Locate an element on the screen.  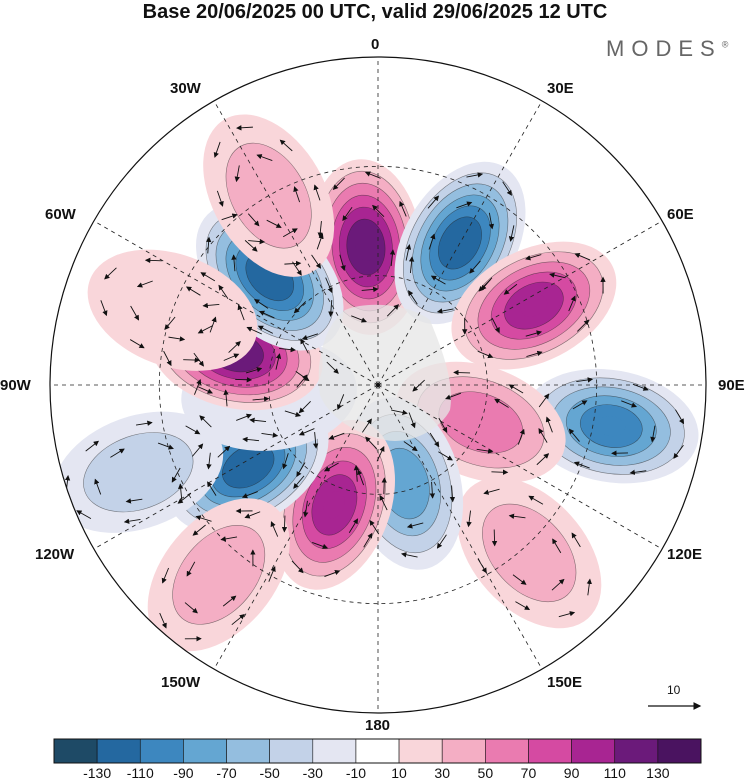
colorbar-tick-label: -130 is located at coordinates (97, 773).